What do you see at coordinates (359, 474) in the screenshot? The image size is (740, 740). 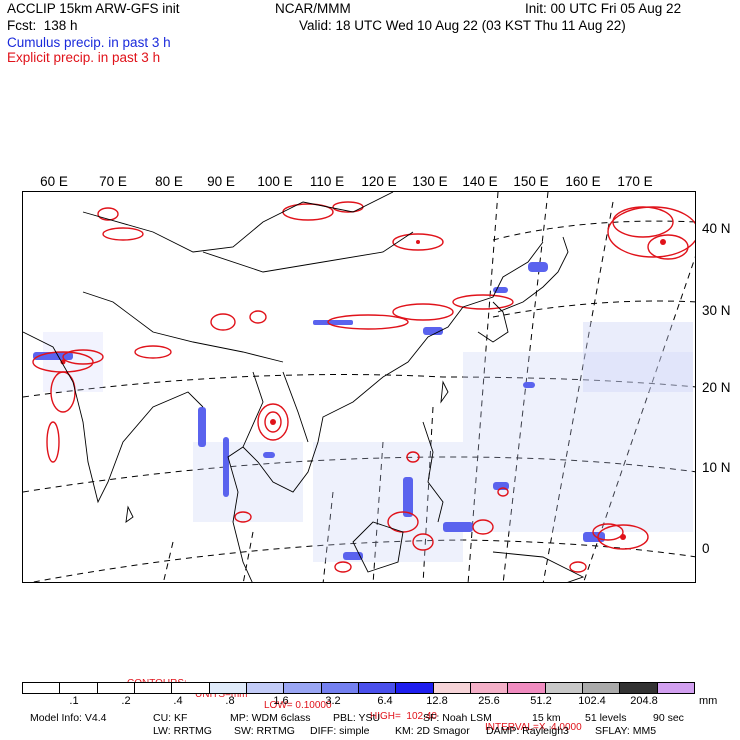 I see `parallel-10n` at bounding box center [359, 474].